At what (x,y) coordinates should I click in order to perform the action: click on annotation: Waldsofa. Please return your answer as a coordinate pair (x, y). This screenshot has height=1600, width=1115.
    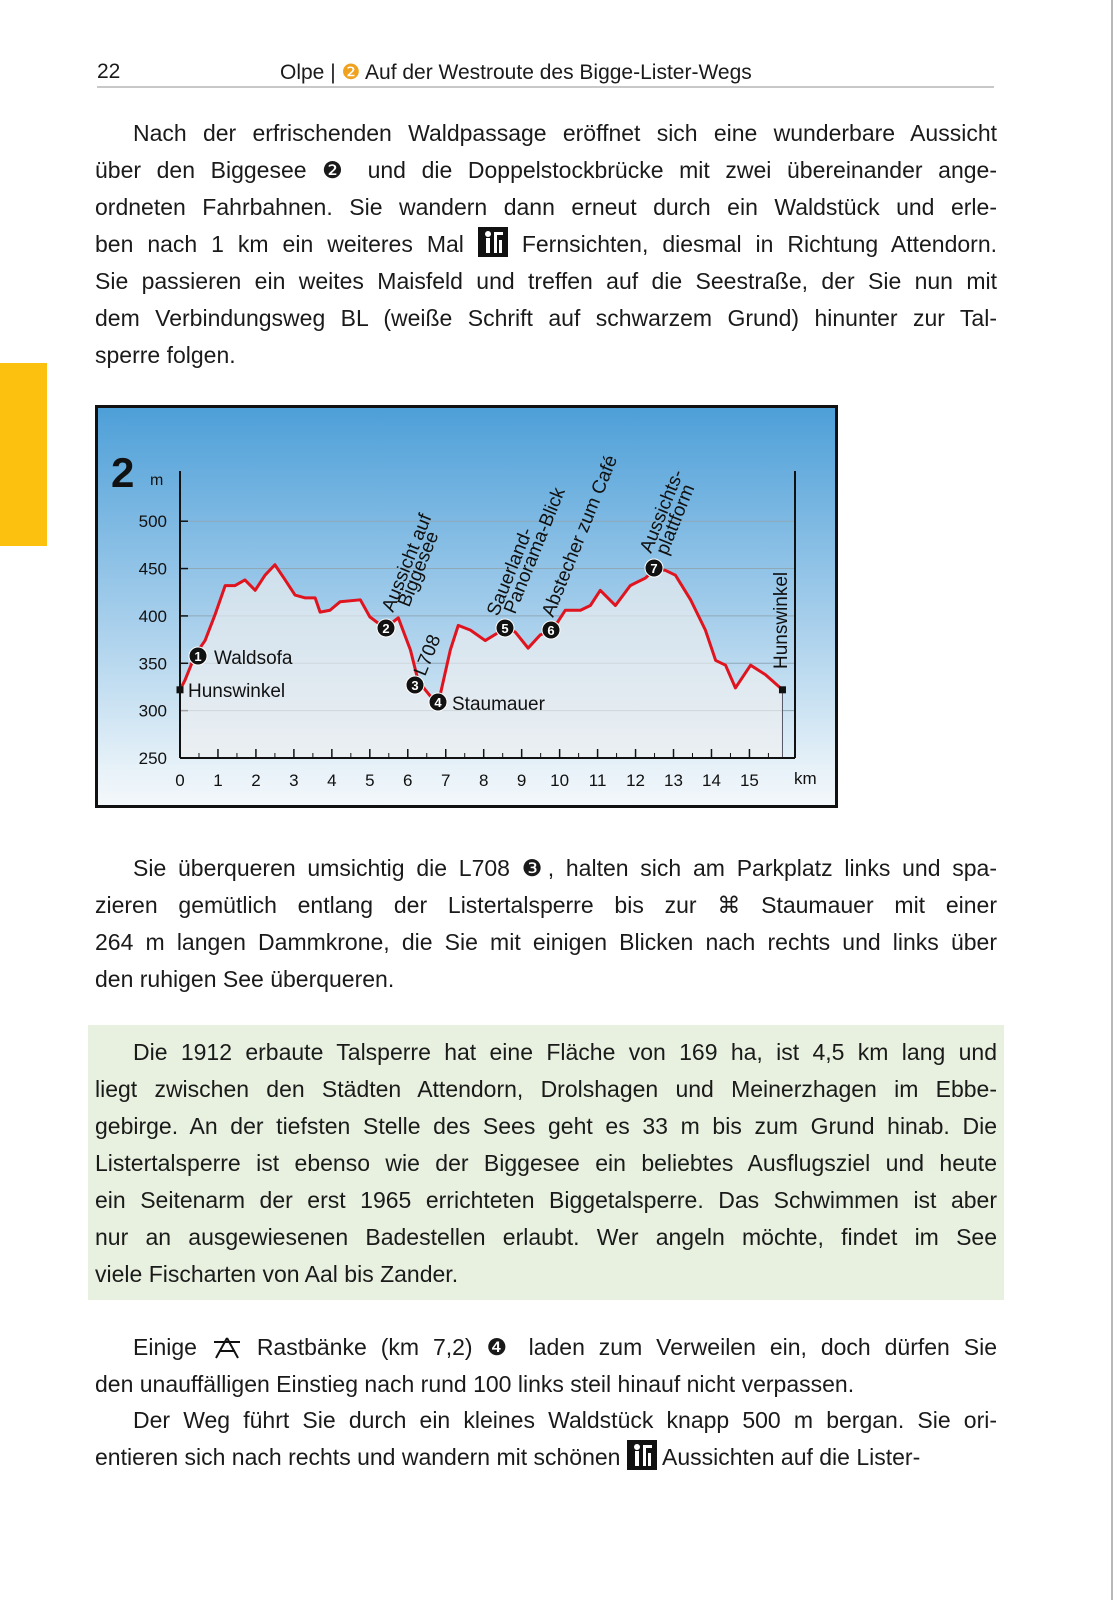
    Looking at the image, I should click on (253, 658).